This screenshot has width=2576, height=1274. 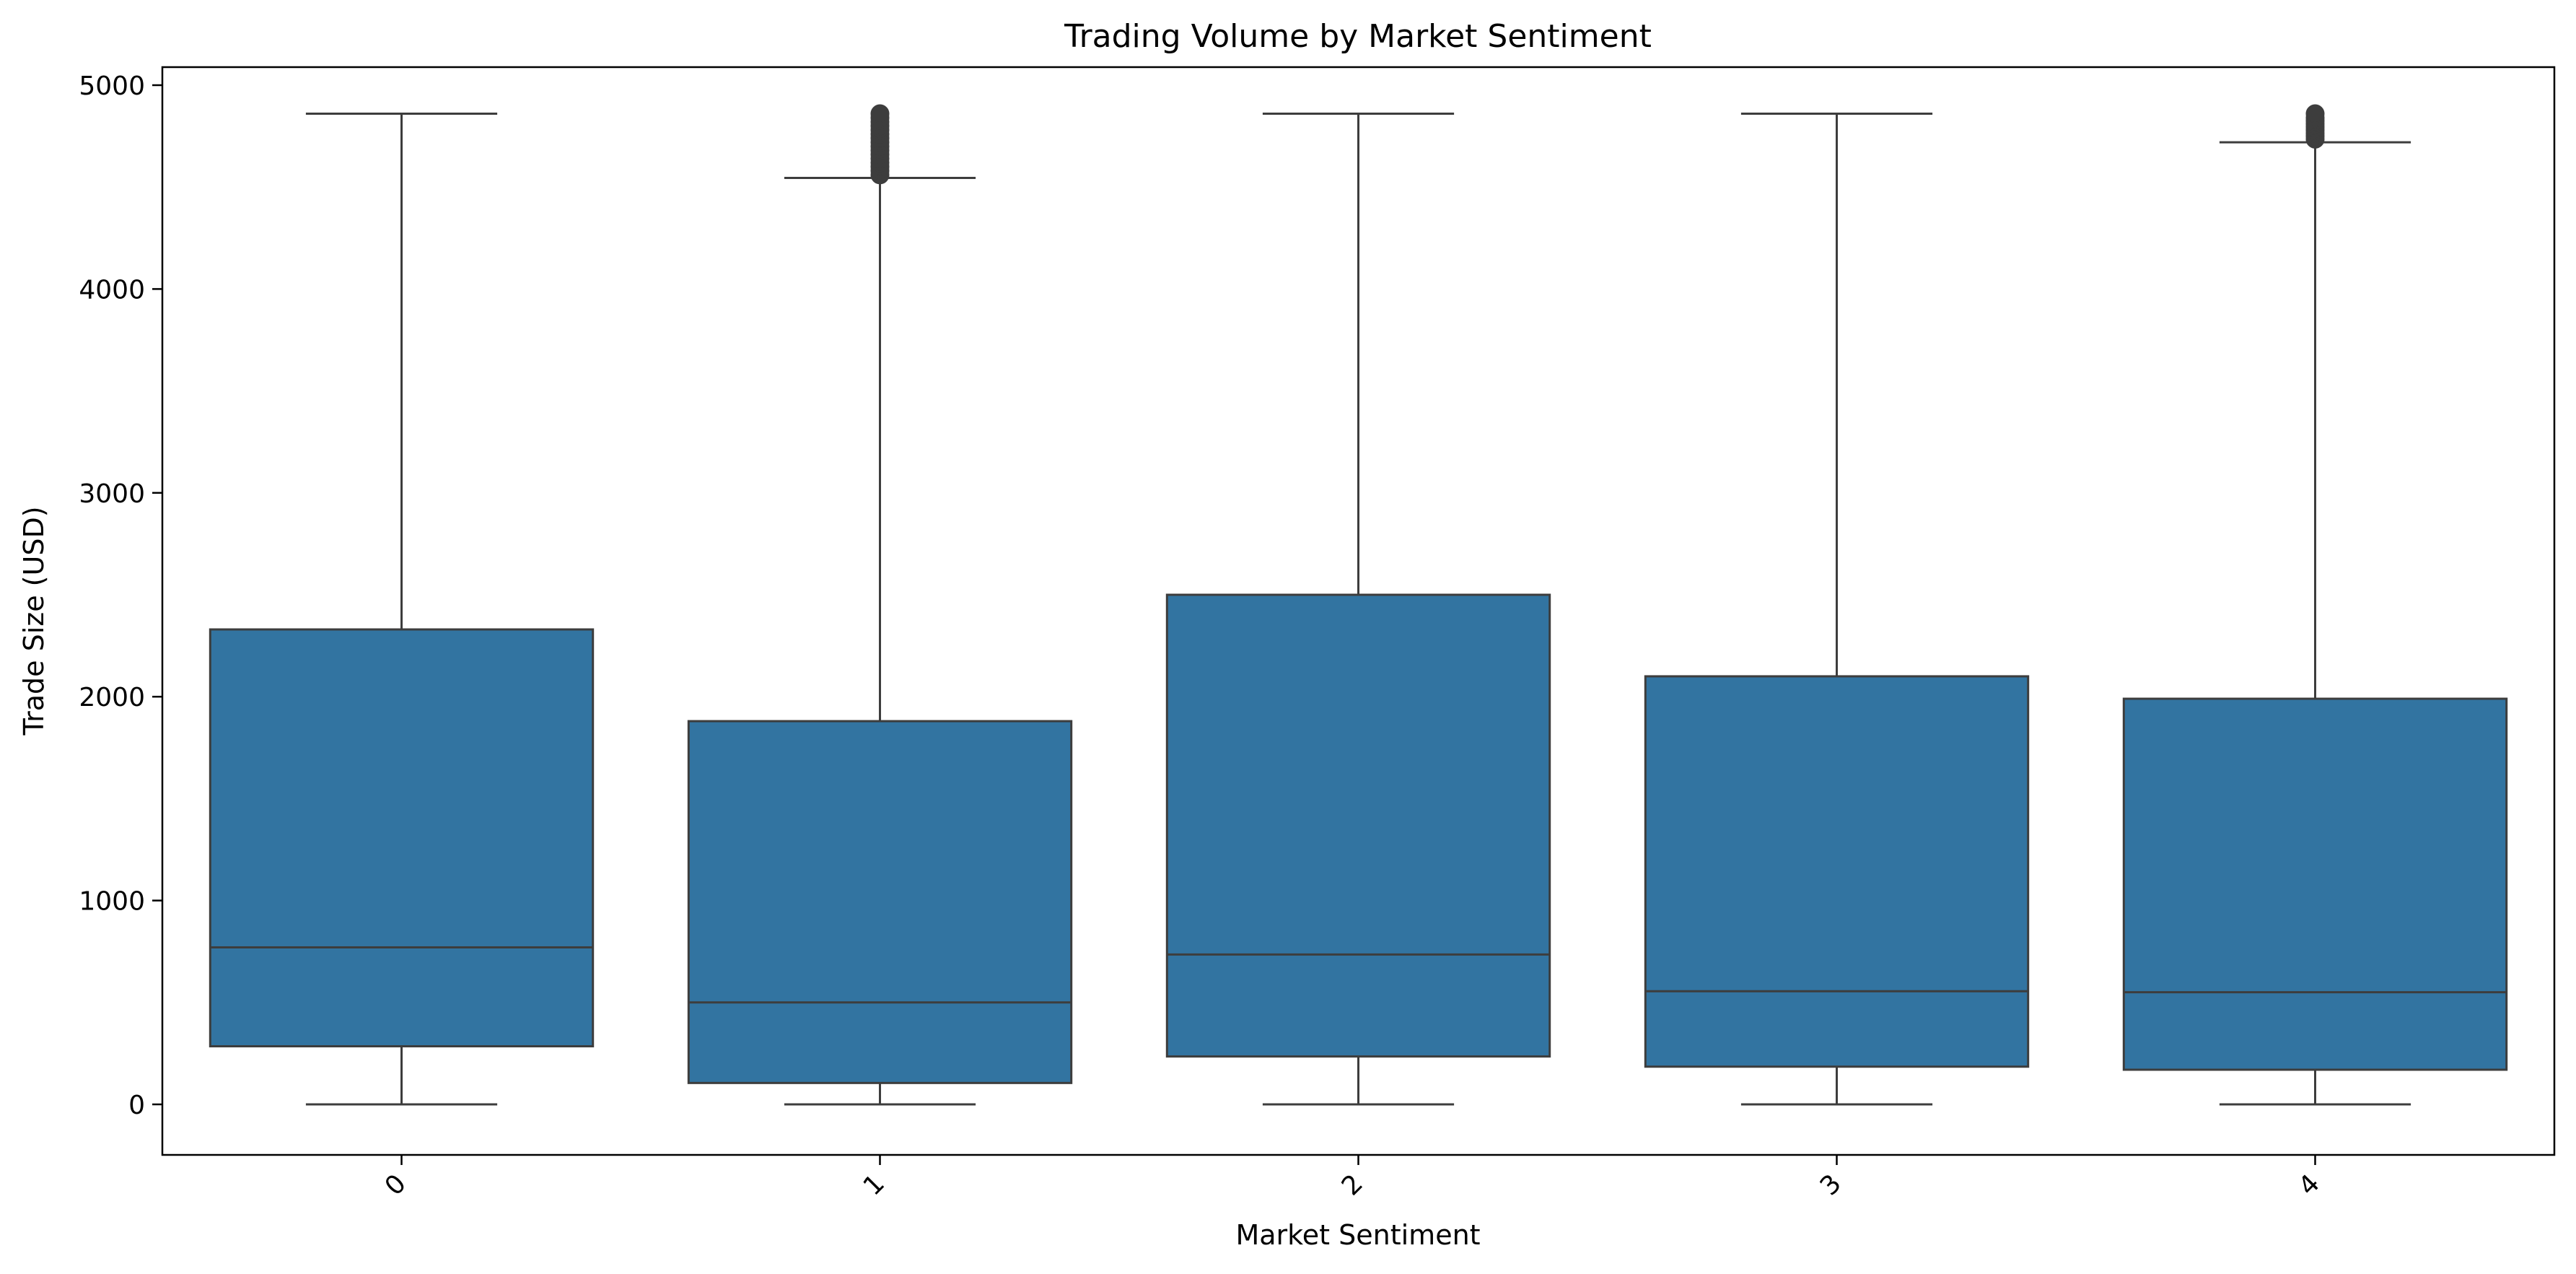 What do you see at coordinates (112, 902) in the screenshot?
I see `y-tick-label: 1000` at bounding box center [112, 902].